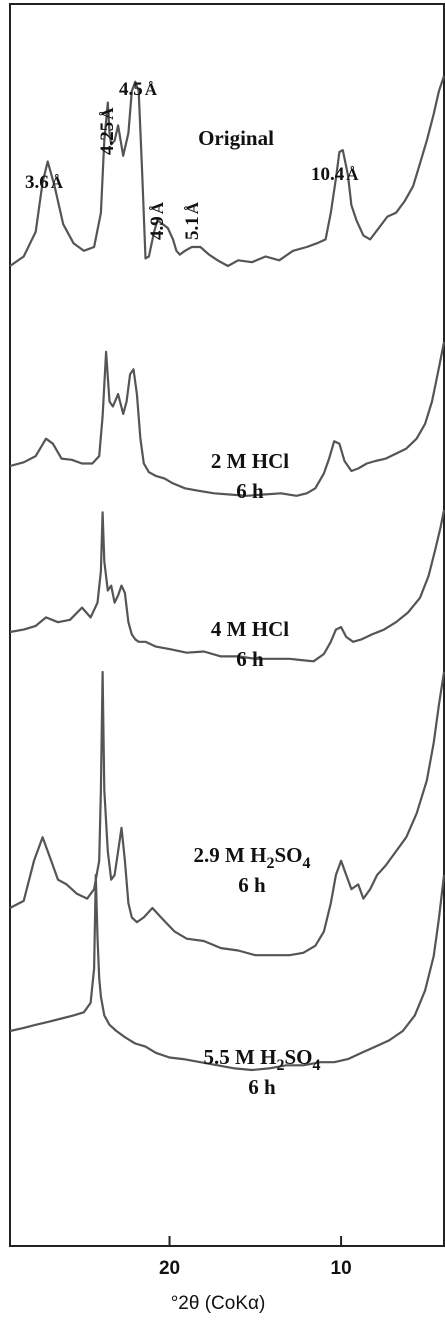 The height and width of the screenshot is (1327, 445). I want to click on peak-value: 3.6, so click(37, 182).